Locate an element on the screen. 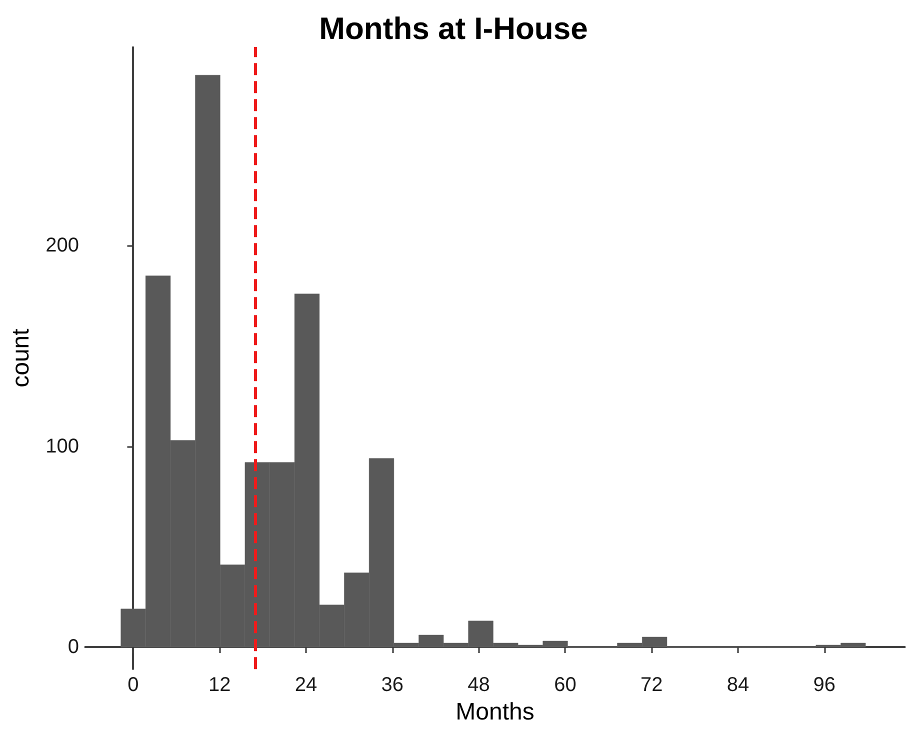 The image size is (907, 729). y-tick-label: 100 is located at coordinates (62, 446).